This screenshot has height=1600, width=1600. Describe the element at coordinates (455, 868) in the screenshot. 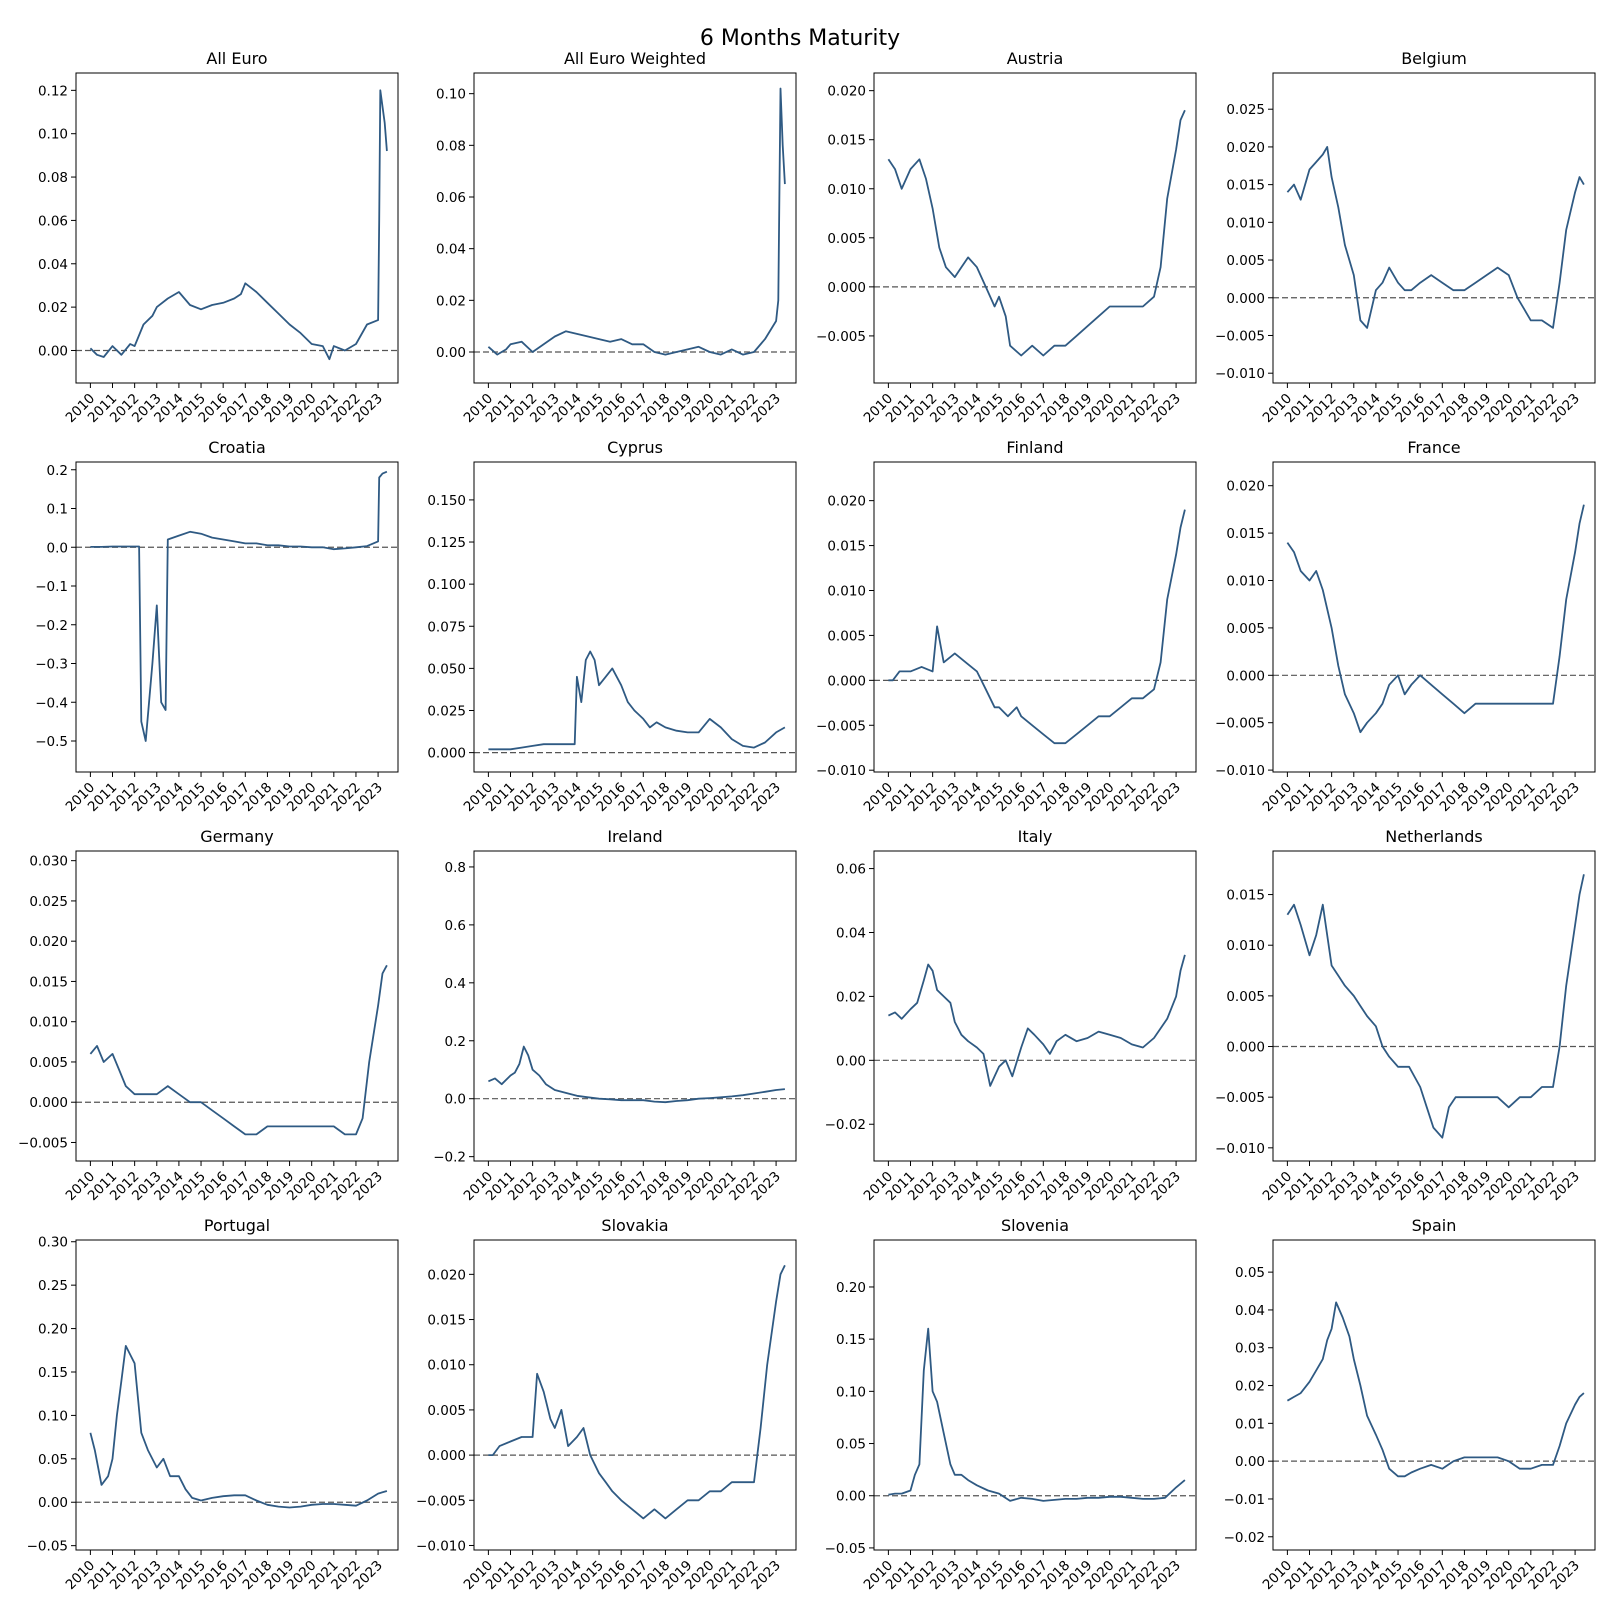

I see `y-tick-label: 0.8` at that location.